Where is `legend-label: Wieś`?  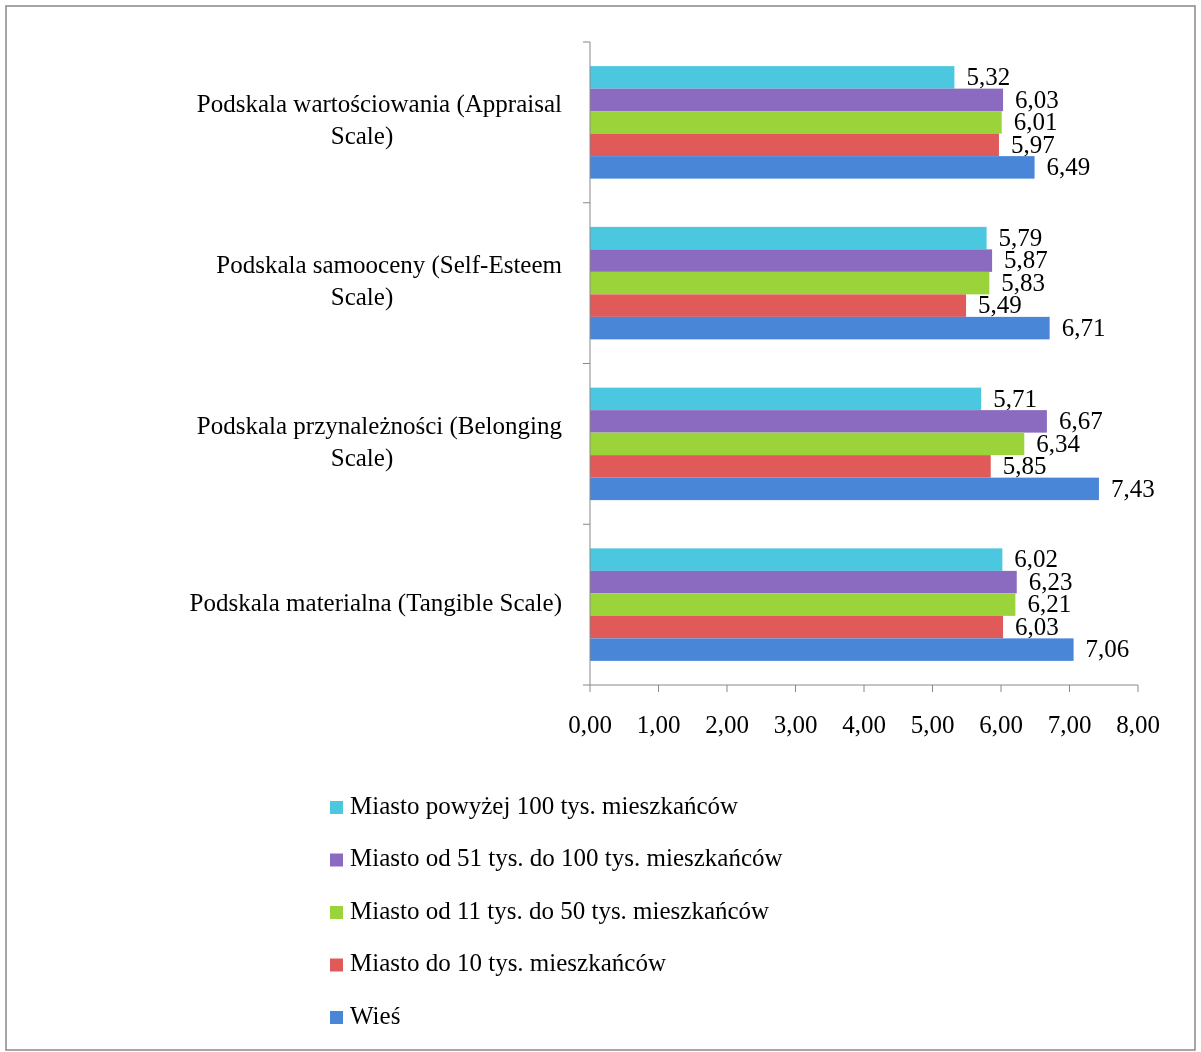
legend-label: Wieś is located at coordinates (375, 1015).